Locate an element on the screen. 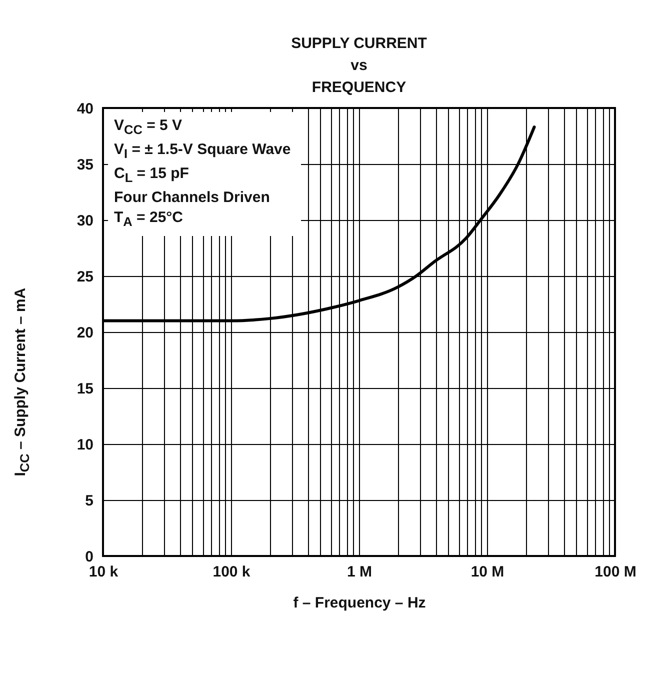 Image resolution: width=651 pixels, height=689 pixels. annotation: C$_{L}$ = 15 pF is located at coordinates (152, 175).